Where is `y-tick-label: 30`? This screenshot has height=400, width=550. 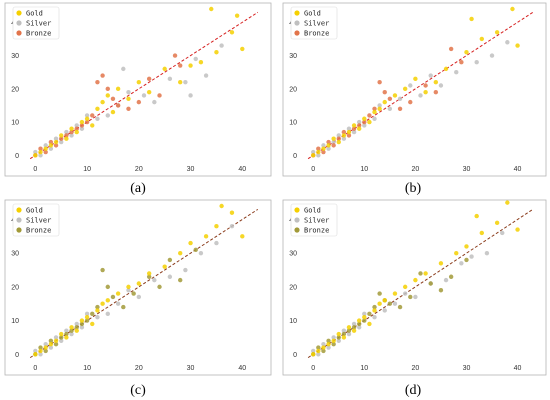 y-tick-label: 30 is located at coordinates (293, 56).